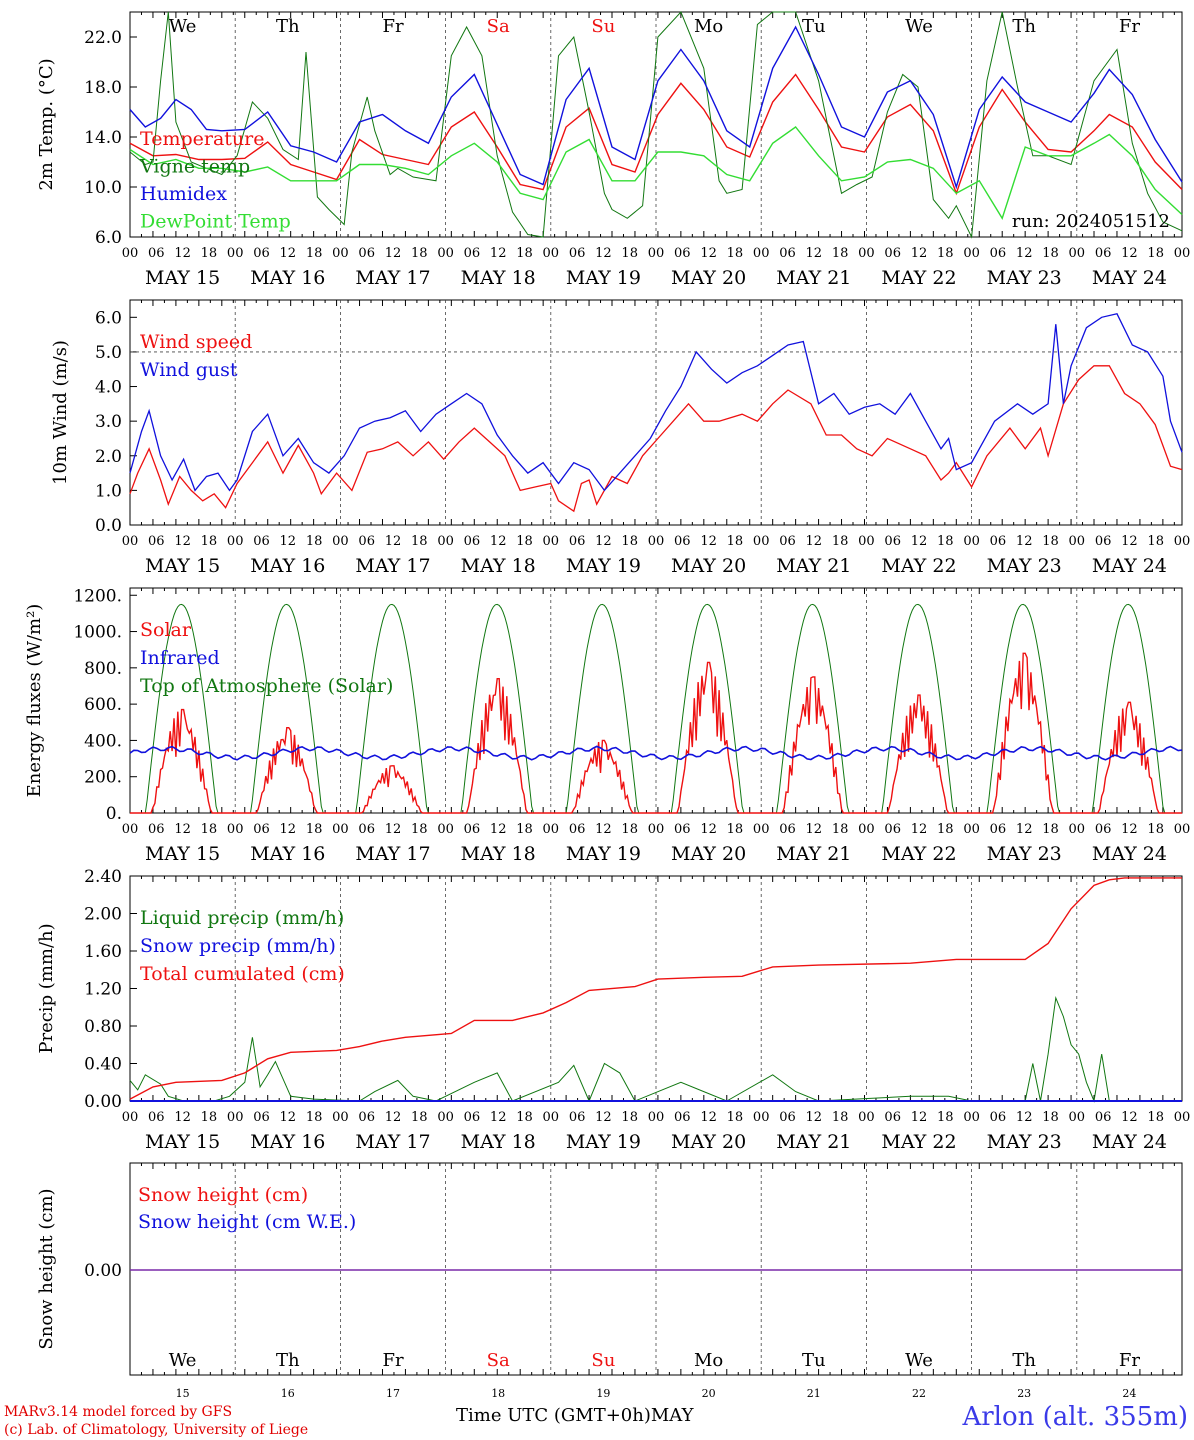 The width and height of the screenshot is (1194, 1440). What do you see at coordinates (103, 138) in the screenshot?
I see `y-tick-label: 14.0` at bounding box center [103, 138].